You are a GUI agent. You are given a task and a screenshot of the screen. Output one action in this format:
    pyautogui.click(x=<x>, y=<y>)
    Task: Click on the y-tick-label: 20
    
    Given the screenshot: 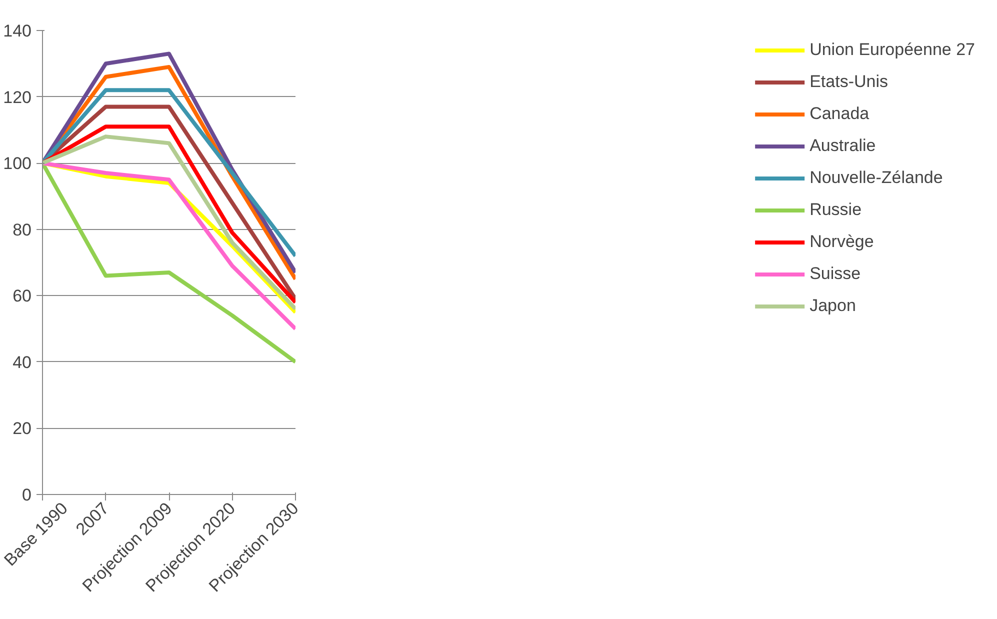 What is the action you would take?
    pyautogui.click(x=22, y=428)
    